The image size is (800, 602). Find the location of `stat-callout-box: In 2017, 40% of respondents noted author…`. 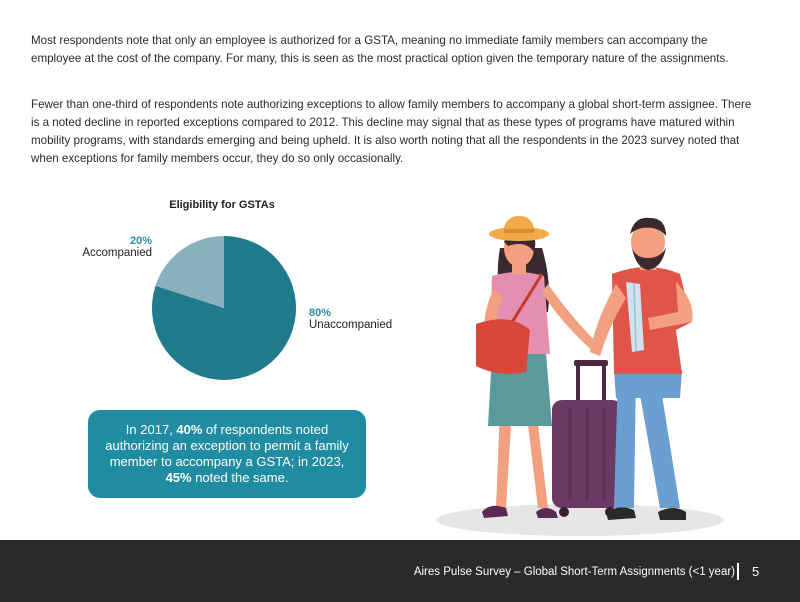

stat-callout-box: In 2017, 40% of respondents noted author… is located at coordinates (227, 454).